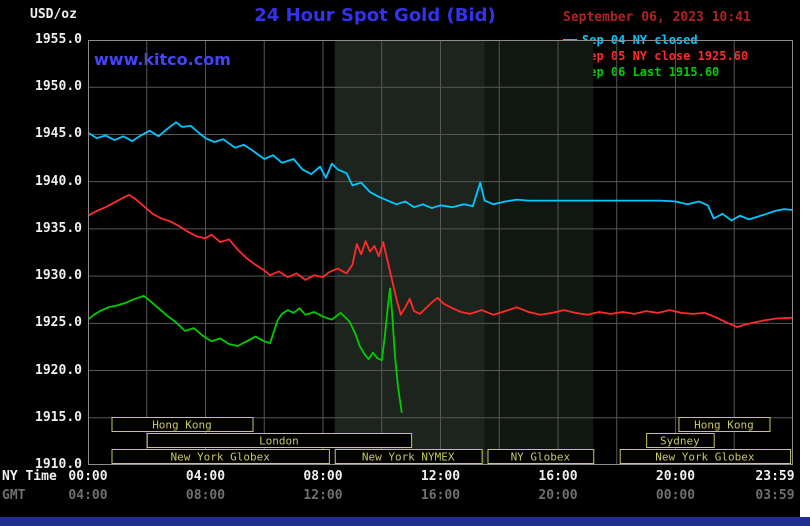  I want to click on y-tick-label: 1945.0, so click(58, 134).